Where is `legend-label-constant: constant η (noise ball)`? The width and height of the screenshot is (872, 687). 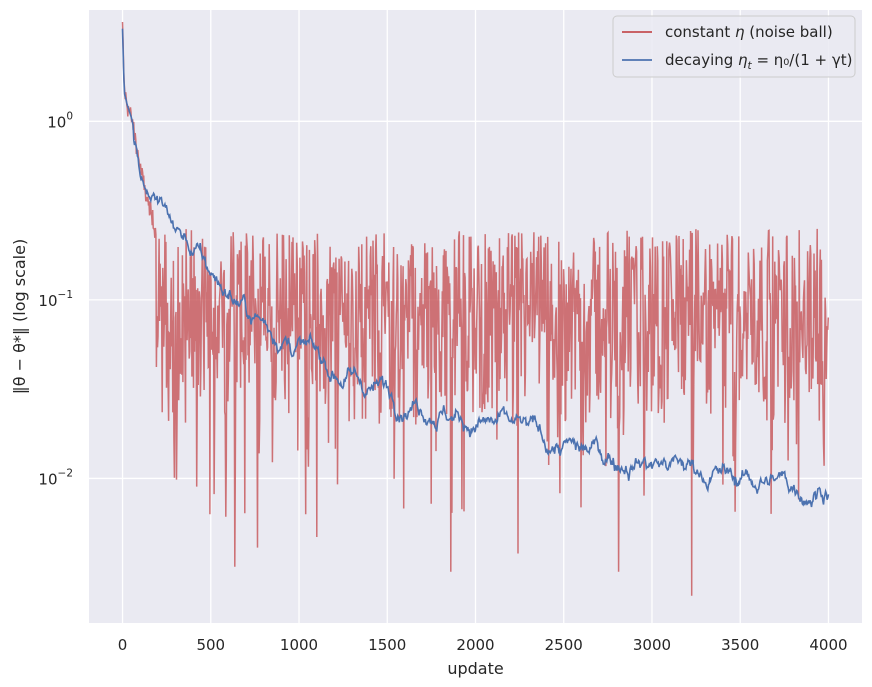
legend-label-constant: constant η (noise ball) is located at coordinates (749, 32).